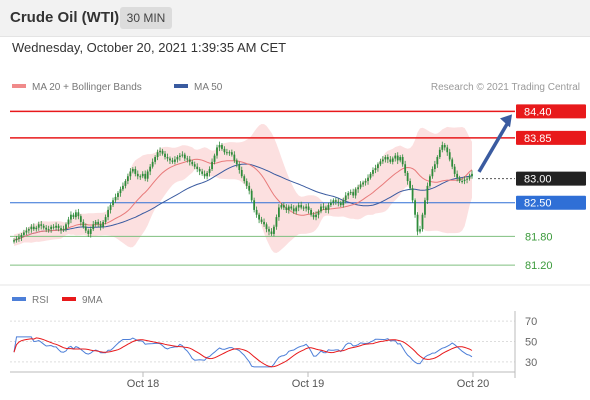  What do you see at coordinates (295, 18) in the screenshot?
I see `header-bar: Crude Oil (WTI) 30 MIN` at bounding box center [295, 18].